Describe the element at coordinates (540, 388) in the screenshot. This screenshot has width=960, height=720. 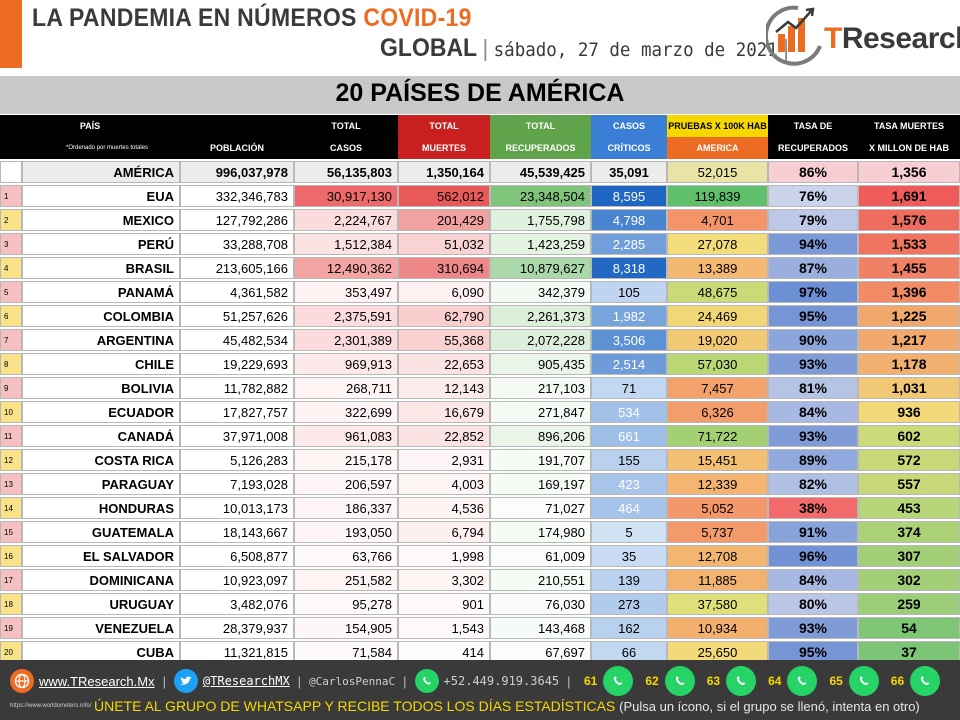
I see `cell-recovered: 217,103` at that location.